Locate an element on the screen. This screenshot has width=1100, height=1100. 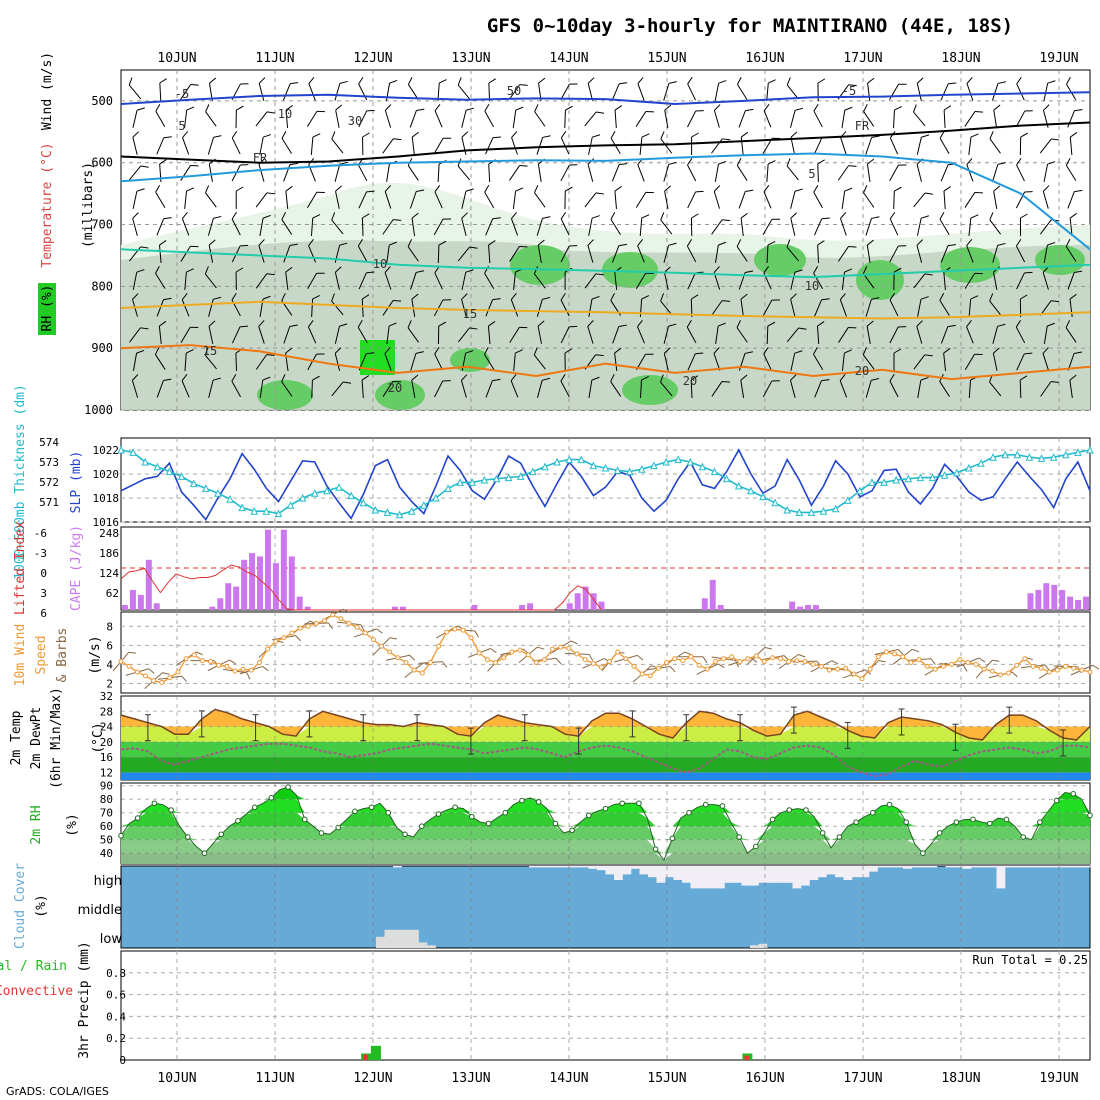
thickness-tick: 572 is located at coordinates (49, 482).